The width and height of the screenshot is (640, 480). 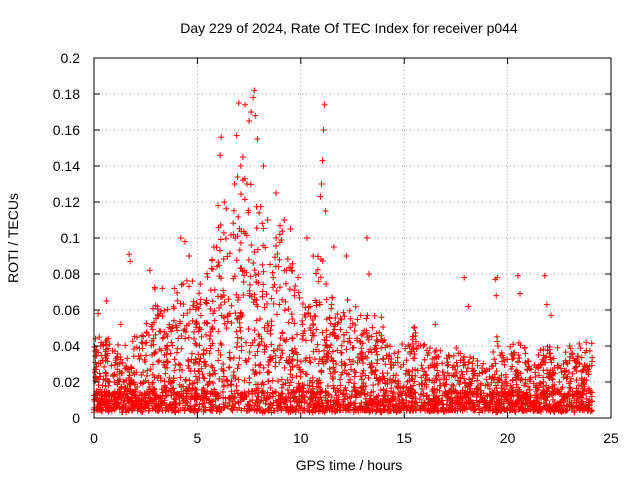 What do you see at coordinates (508, 438) in the screenshot?
I see `x-tick-label: 20` at bounding box center [508, 438].